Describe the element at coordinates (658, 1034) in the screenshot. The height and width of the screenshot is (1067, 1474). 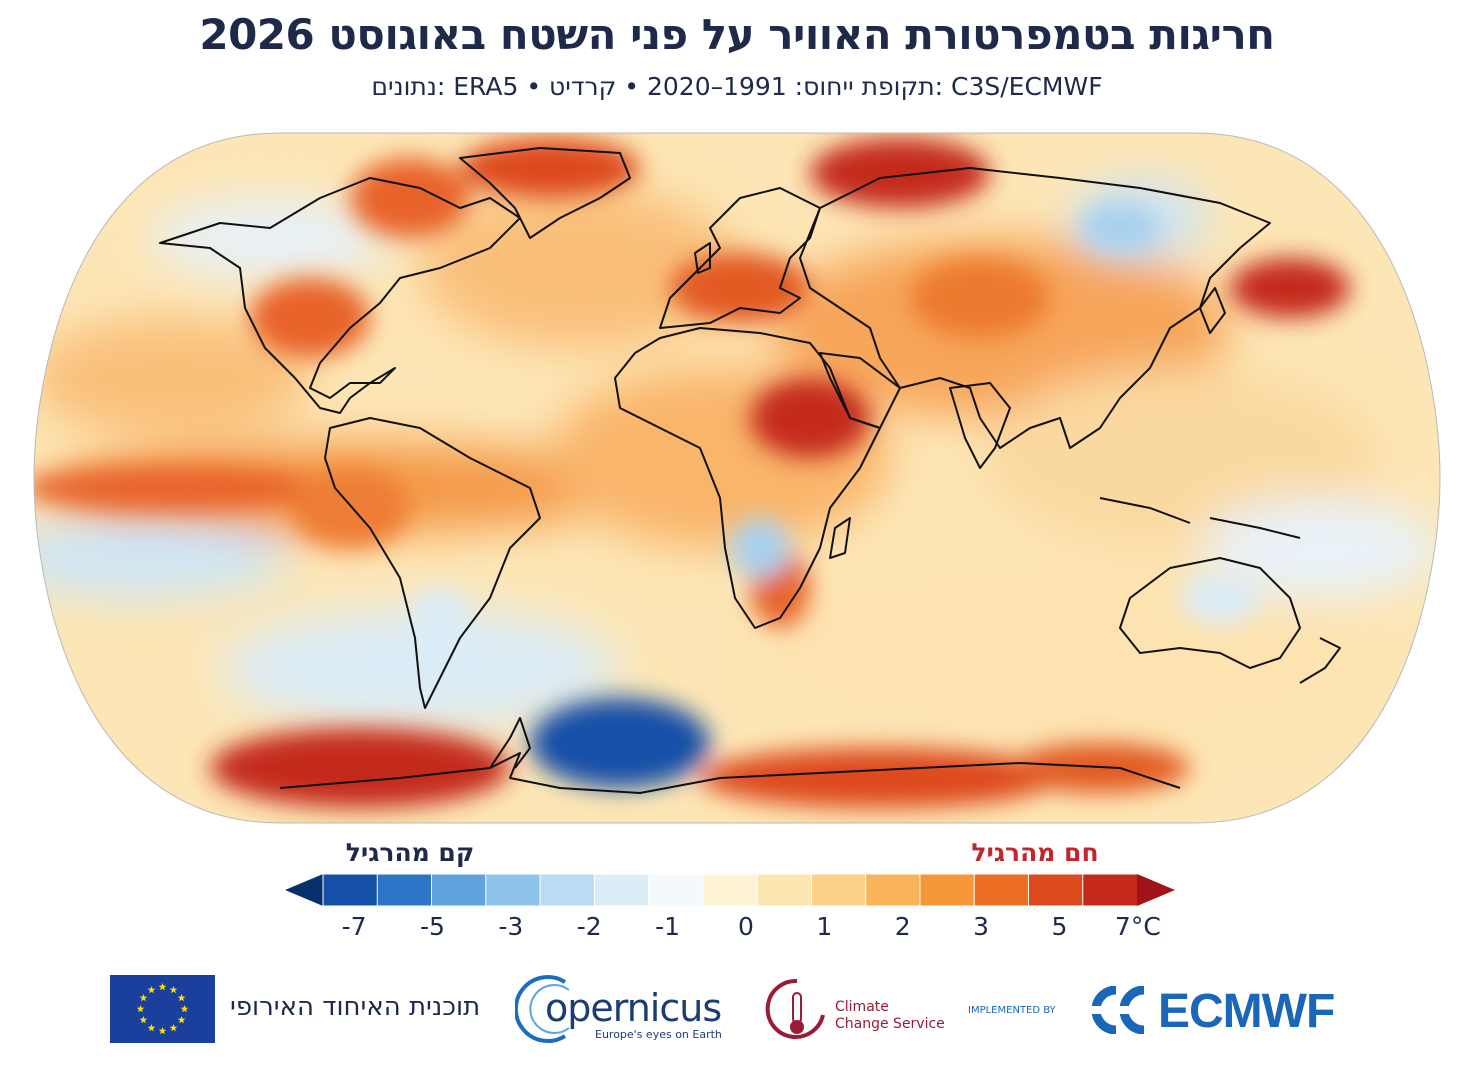
I see `copernicus-tagline: Europe's eyes on Earth` at that location.